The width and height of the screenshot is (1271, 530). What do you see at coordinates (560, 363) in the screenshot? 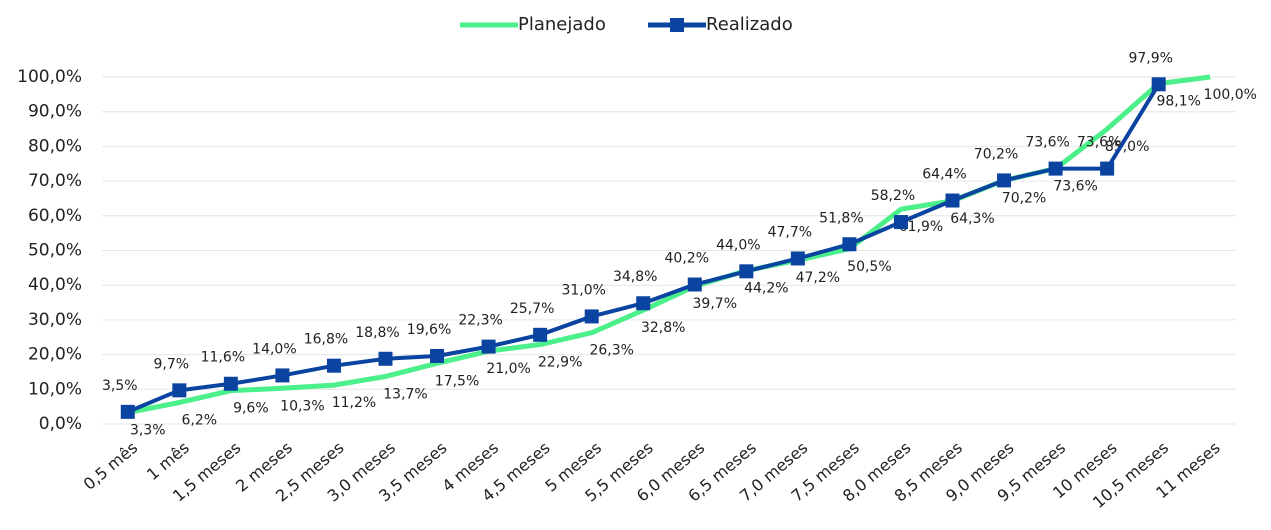
I see `data-label: 22,9%` at bounding box center [560, 363].